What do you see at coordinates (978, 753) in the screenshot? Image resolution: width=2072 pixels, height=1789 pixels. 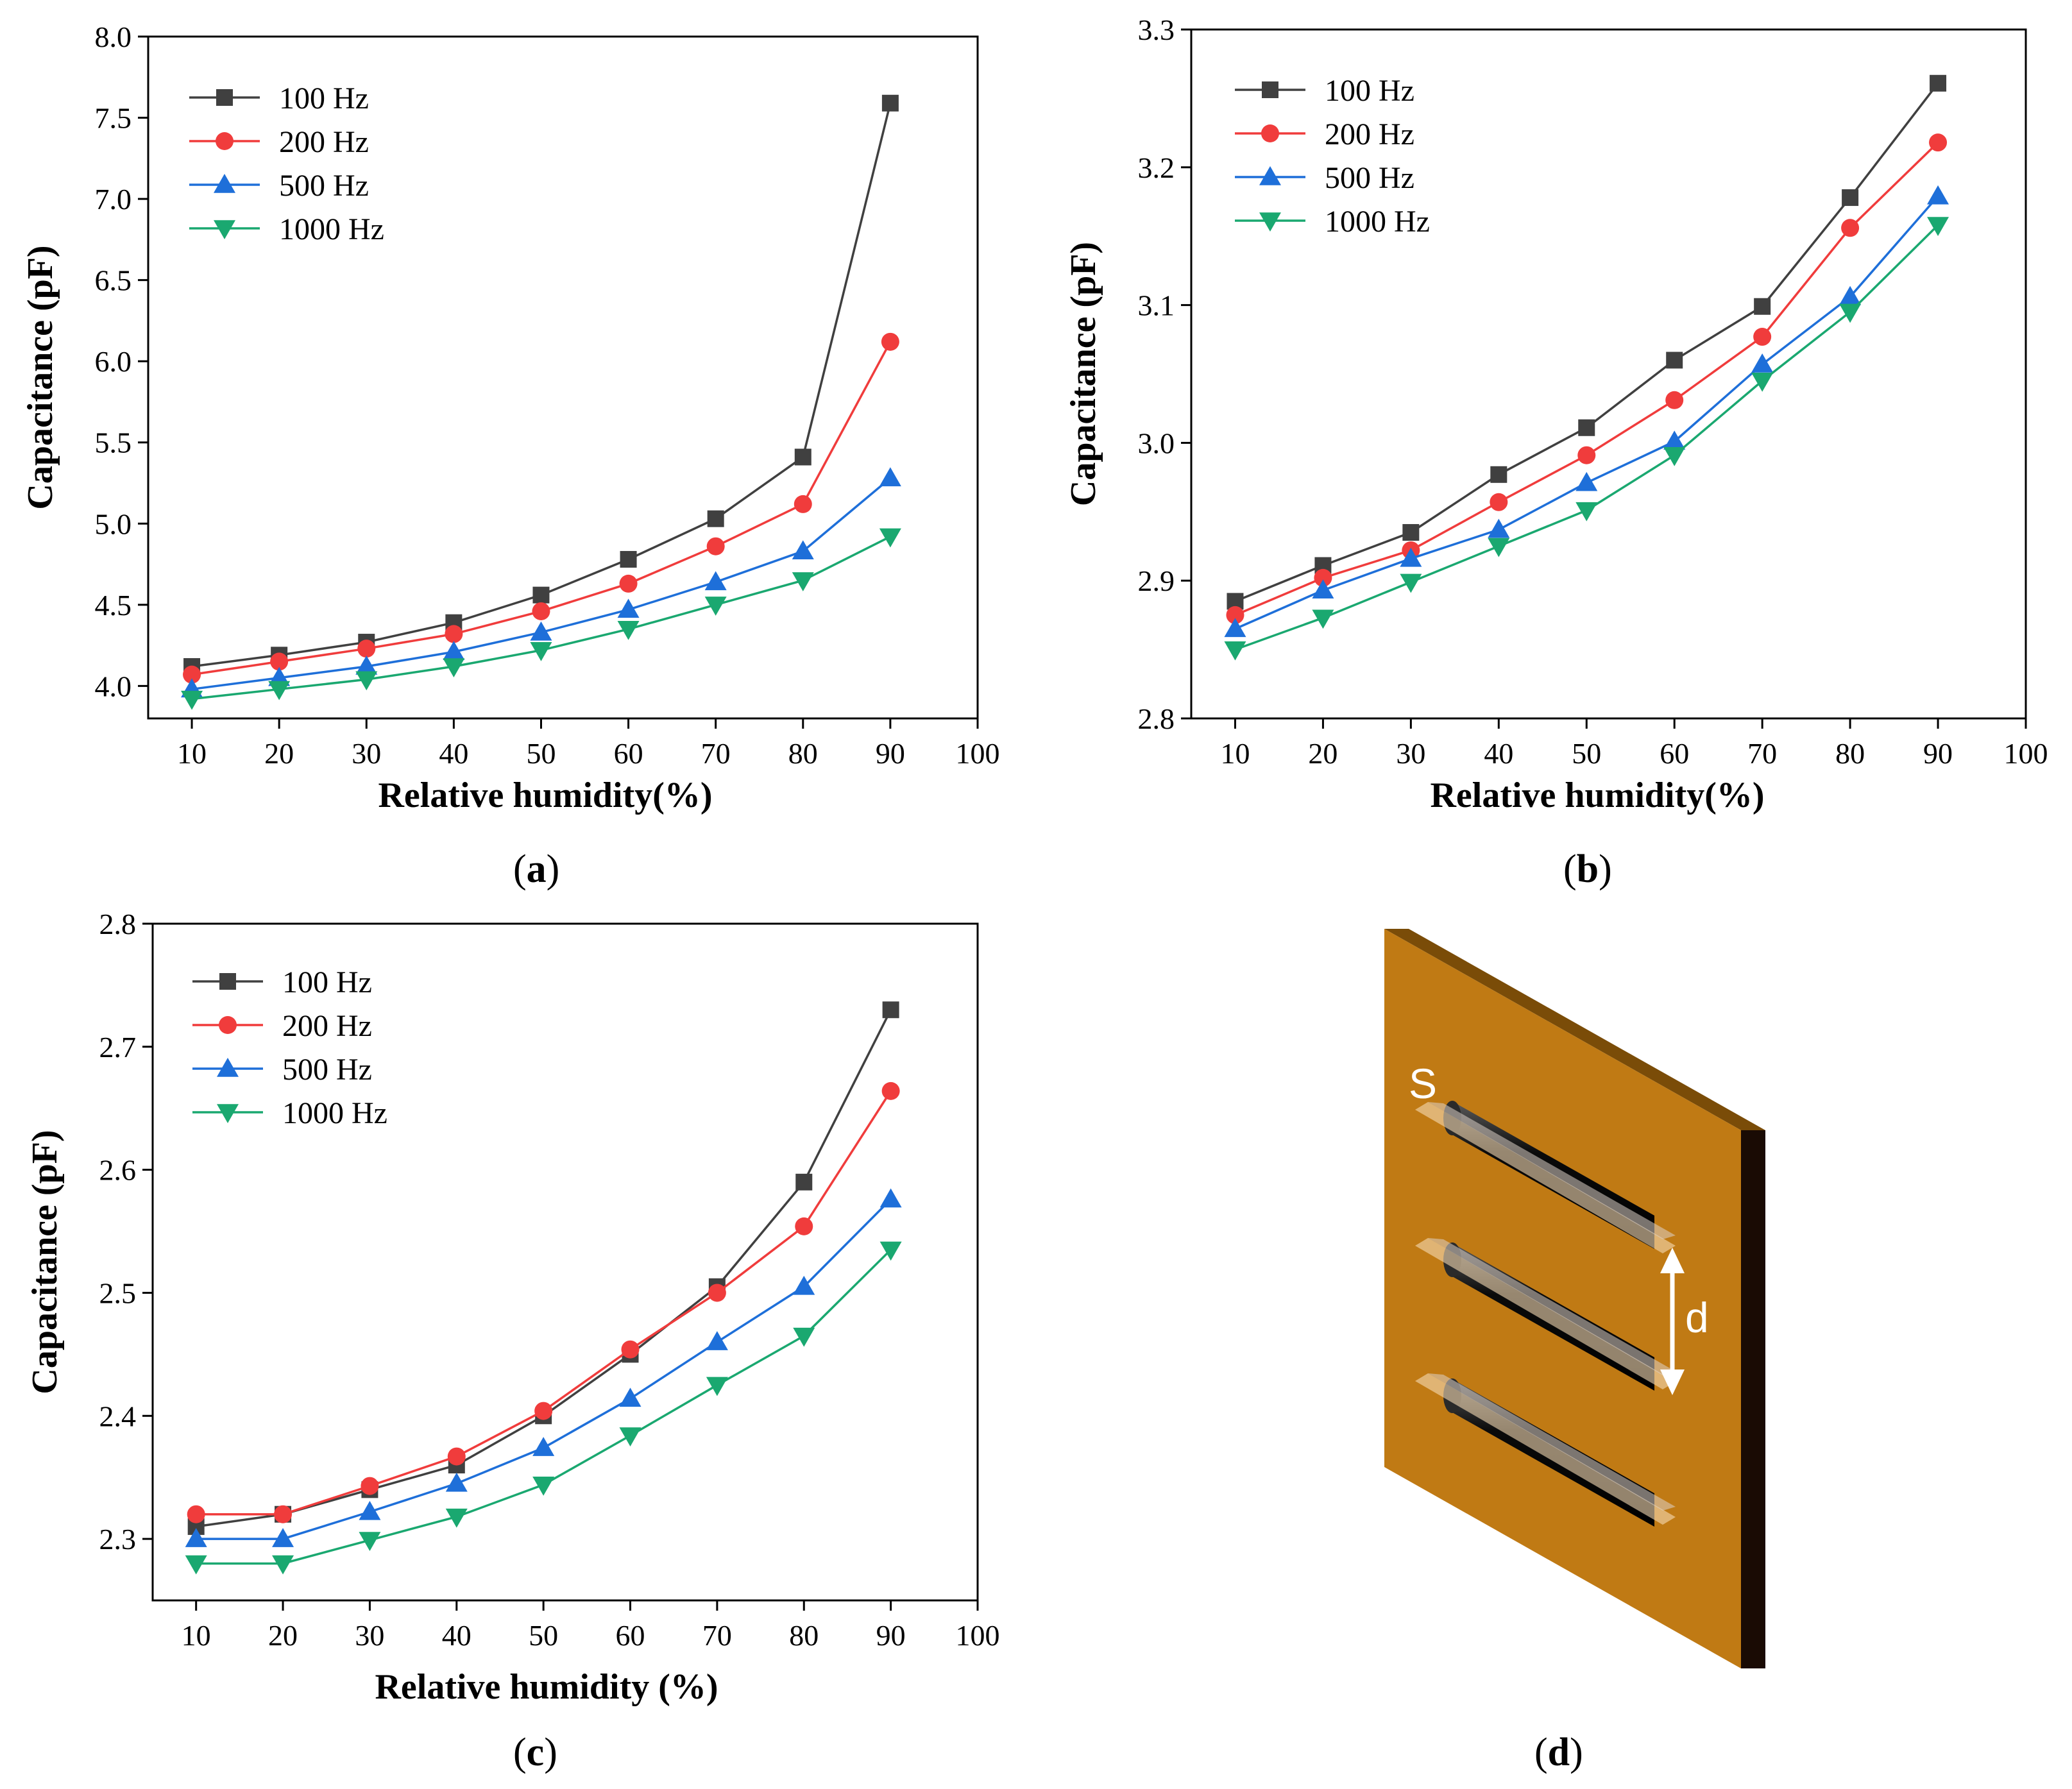 I see `x-tick-label: 100` at bounding box center [978, 753].